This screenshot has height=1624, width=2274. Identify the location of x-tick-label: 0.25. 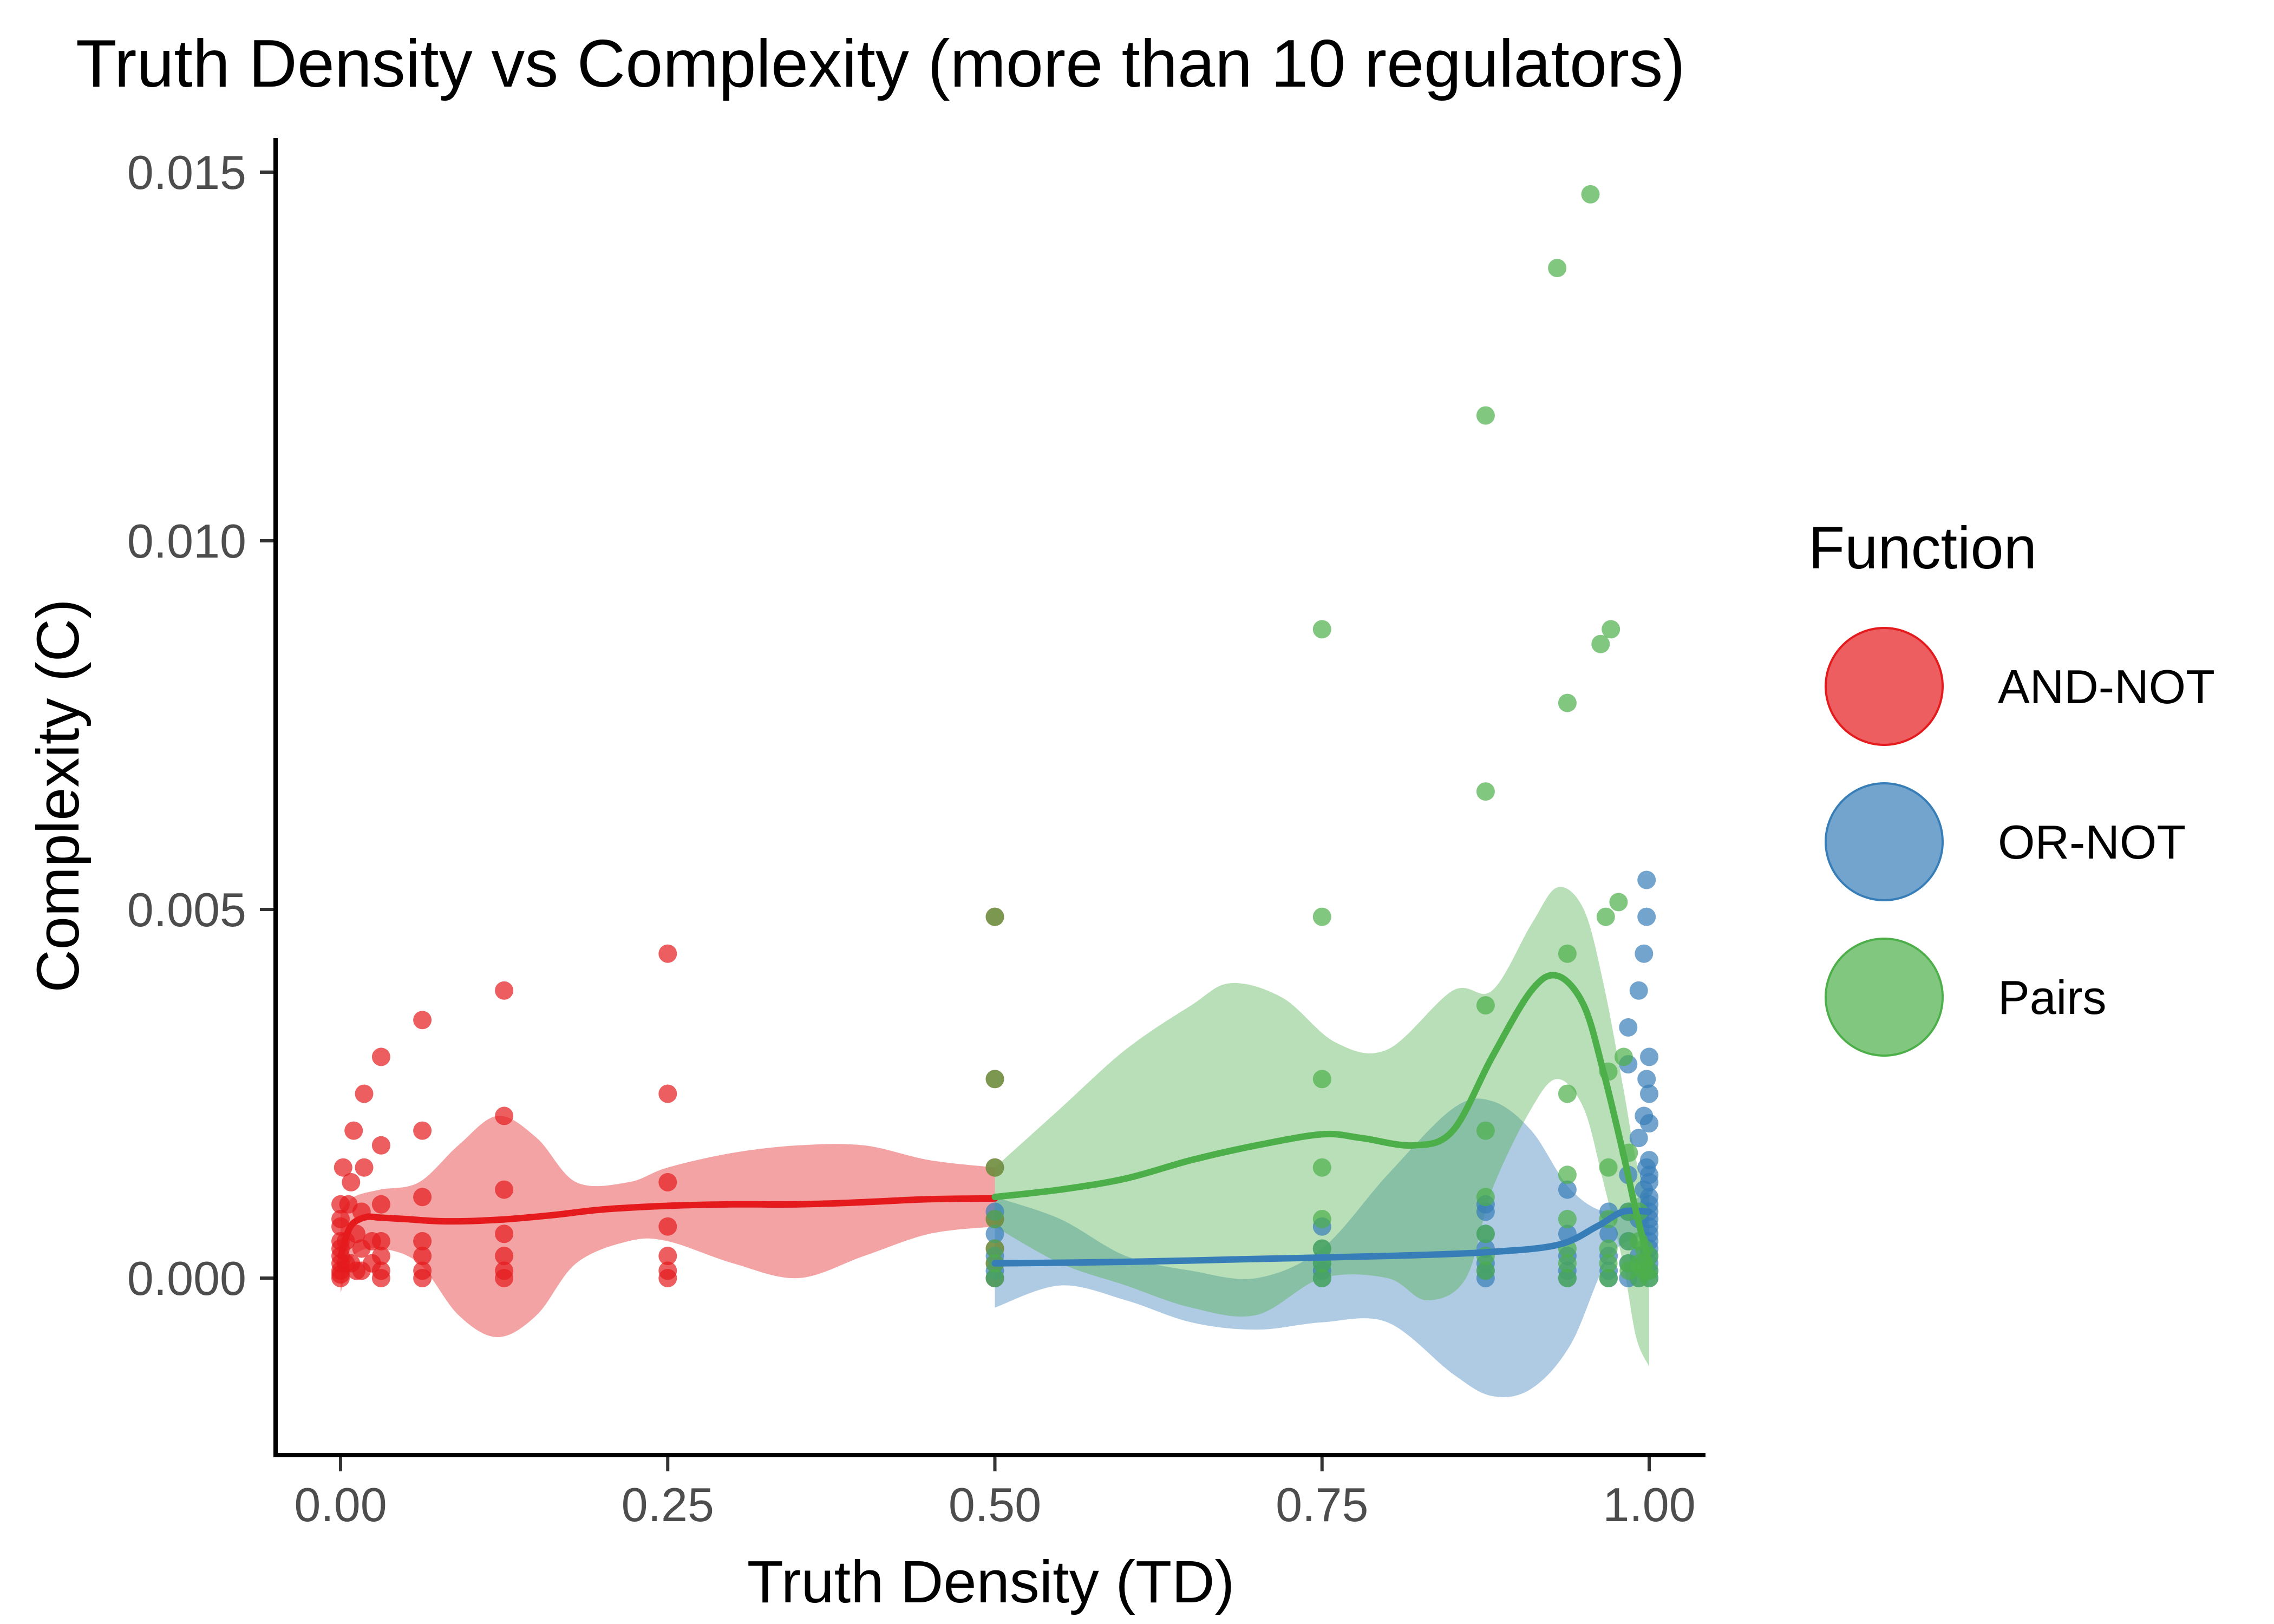
(668, 1505).